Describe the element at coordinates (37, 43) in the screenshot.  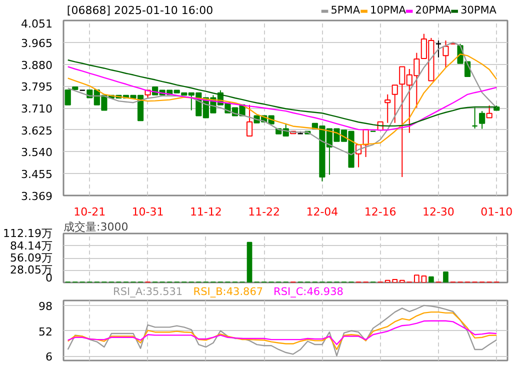
I see `y-tick-label: 3.965` at that location.